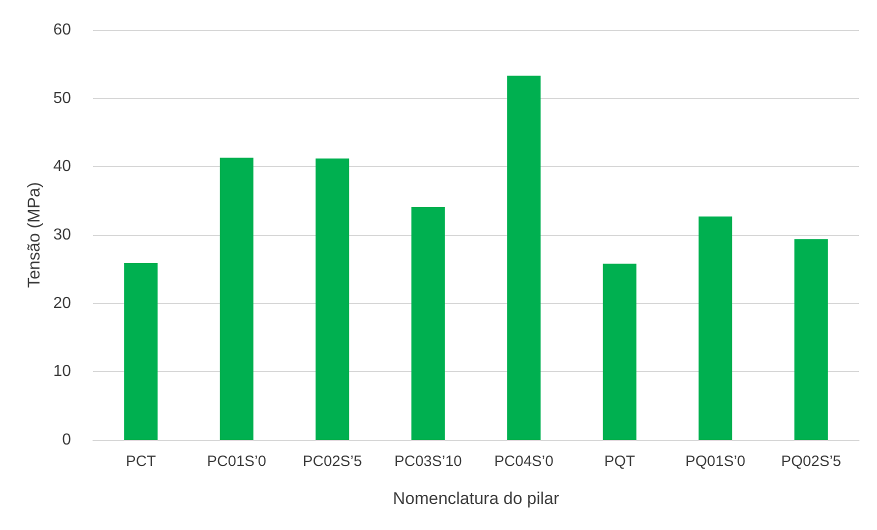 Image resolution: width=877 pixels, height=530 pixels. I want to click on y-tick-label: 40, so click(62, 167).